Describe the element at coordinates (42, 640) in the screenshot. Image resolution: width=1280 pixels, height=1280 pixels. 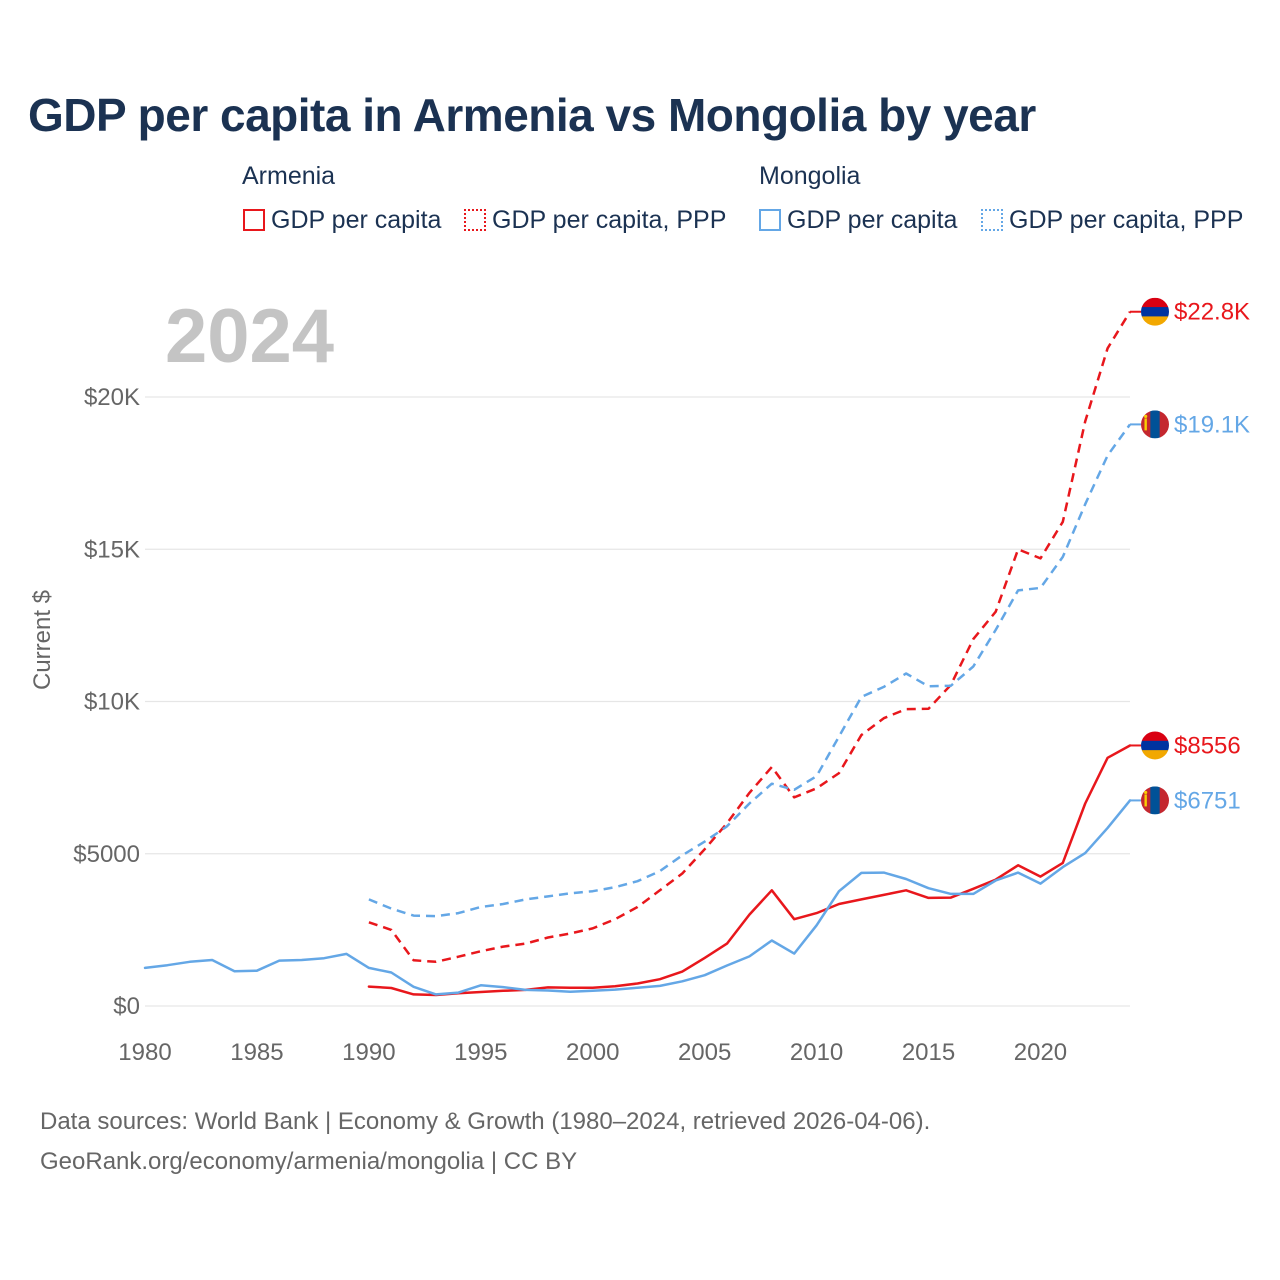
I see `y-axis-title: Current $` at that location.